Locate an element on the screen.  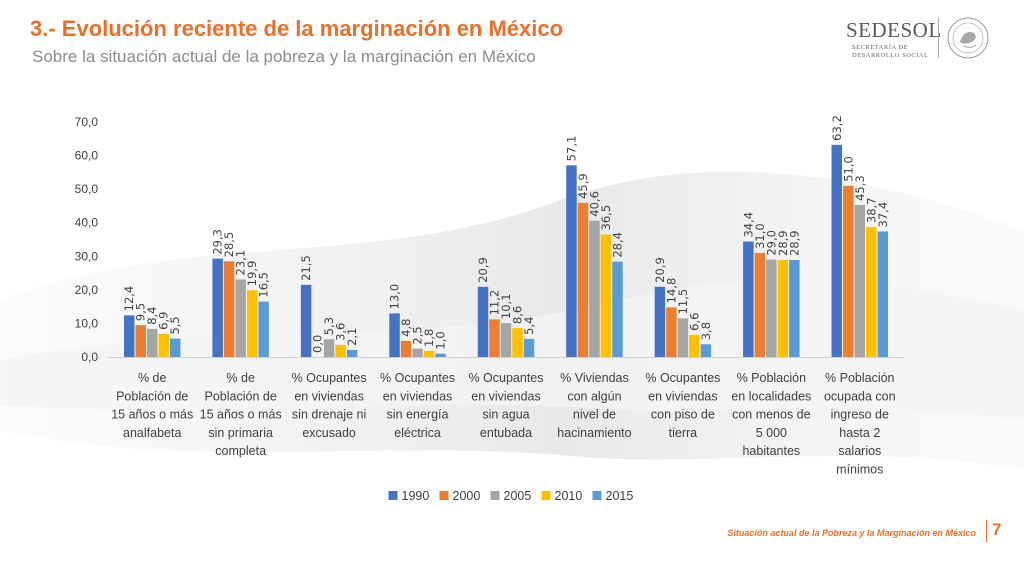
x-tick-label: % Ocupantes en viviendas sin agua entubada is located at coordinates (505, 405).